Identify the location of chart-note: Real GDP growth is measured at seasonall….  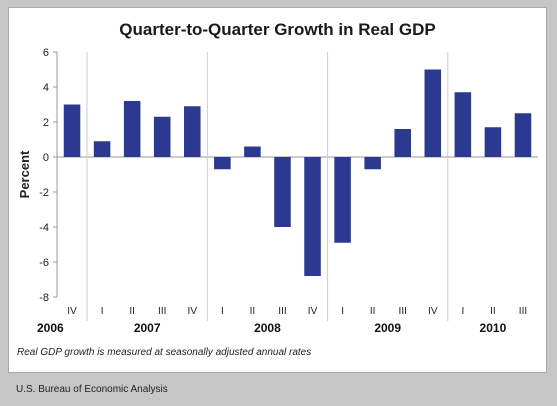
(164, 352).